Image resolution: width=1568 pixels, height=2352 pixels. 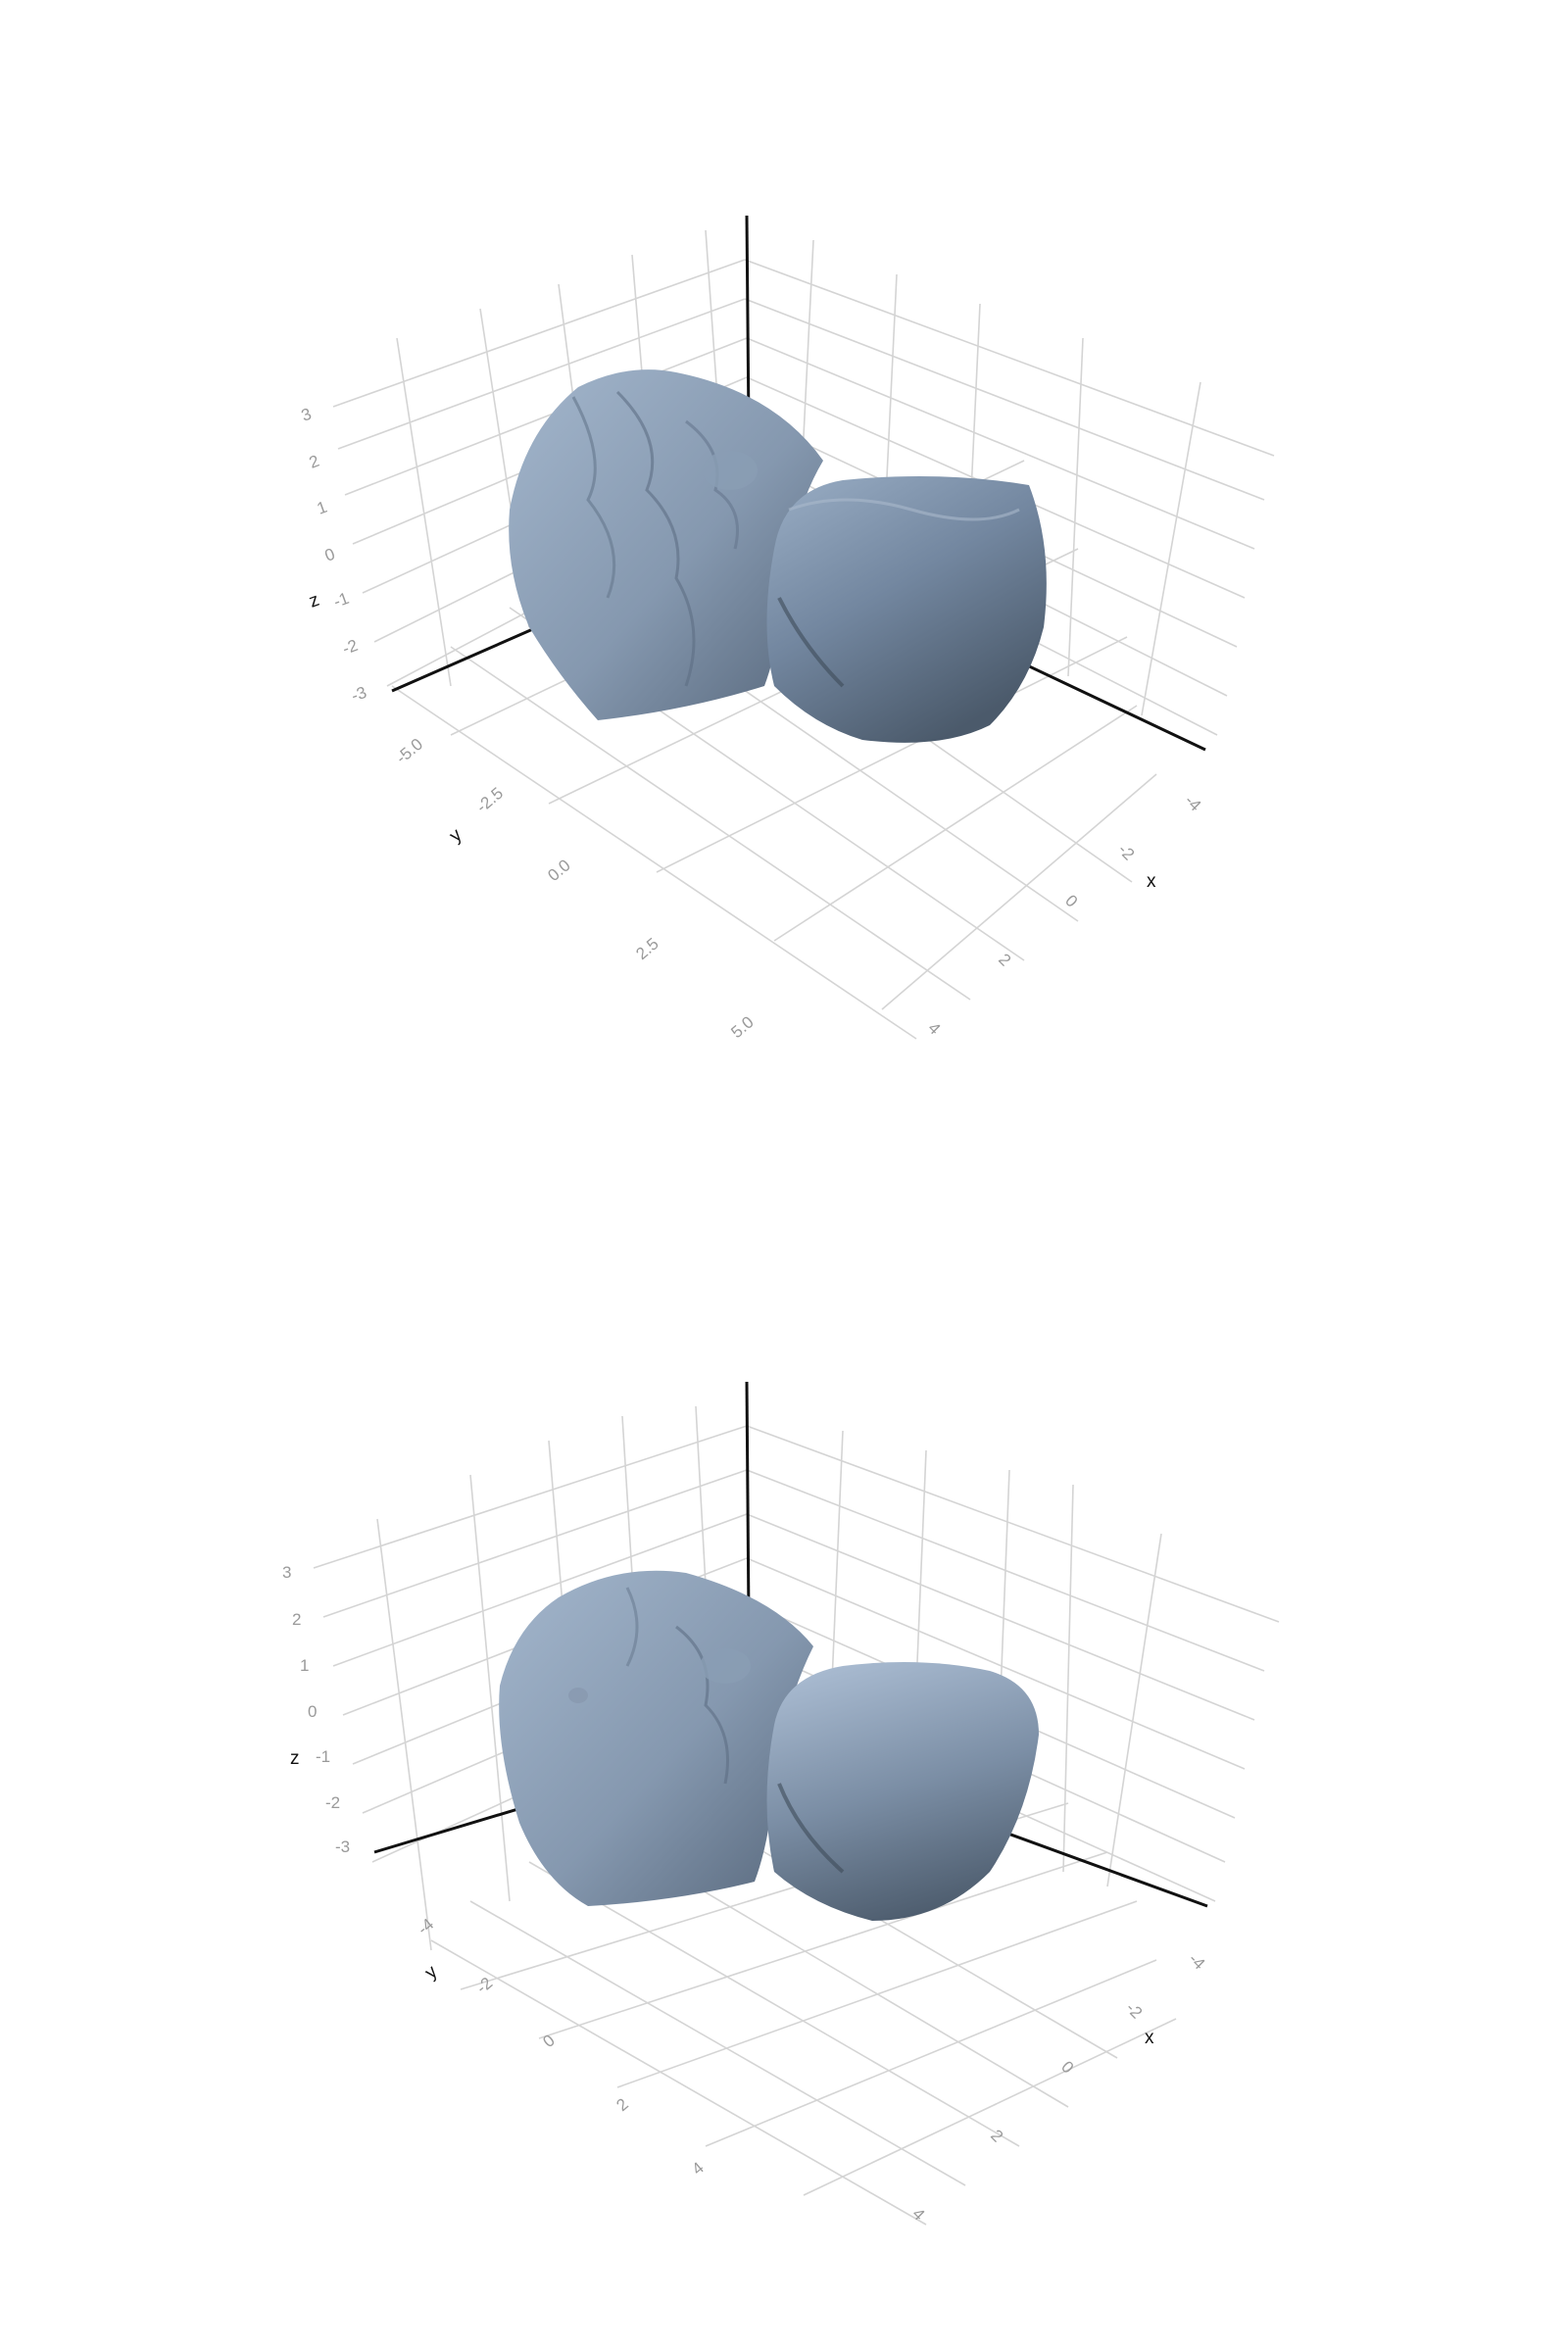 What do you see at coordinates (409, 751) in the screenshot?
I see `y-tick: -5.0` at bounding box center [409, 751].